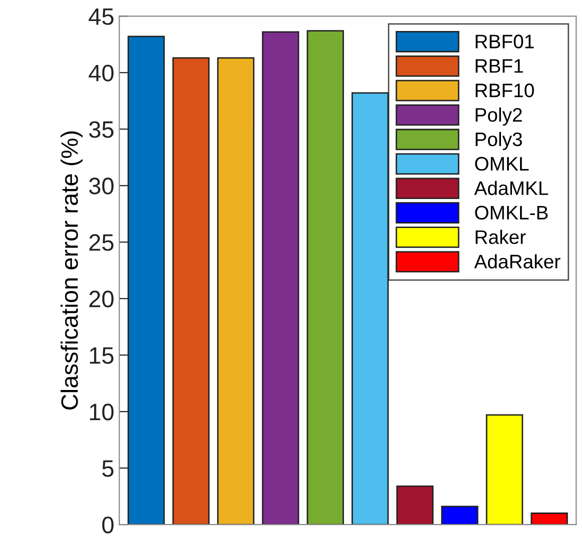  Describe the element at coordinates (499, 141) in the screenshot. I see `legend-label: Poly3` at that location.